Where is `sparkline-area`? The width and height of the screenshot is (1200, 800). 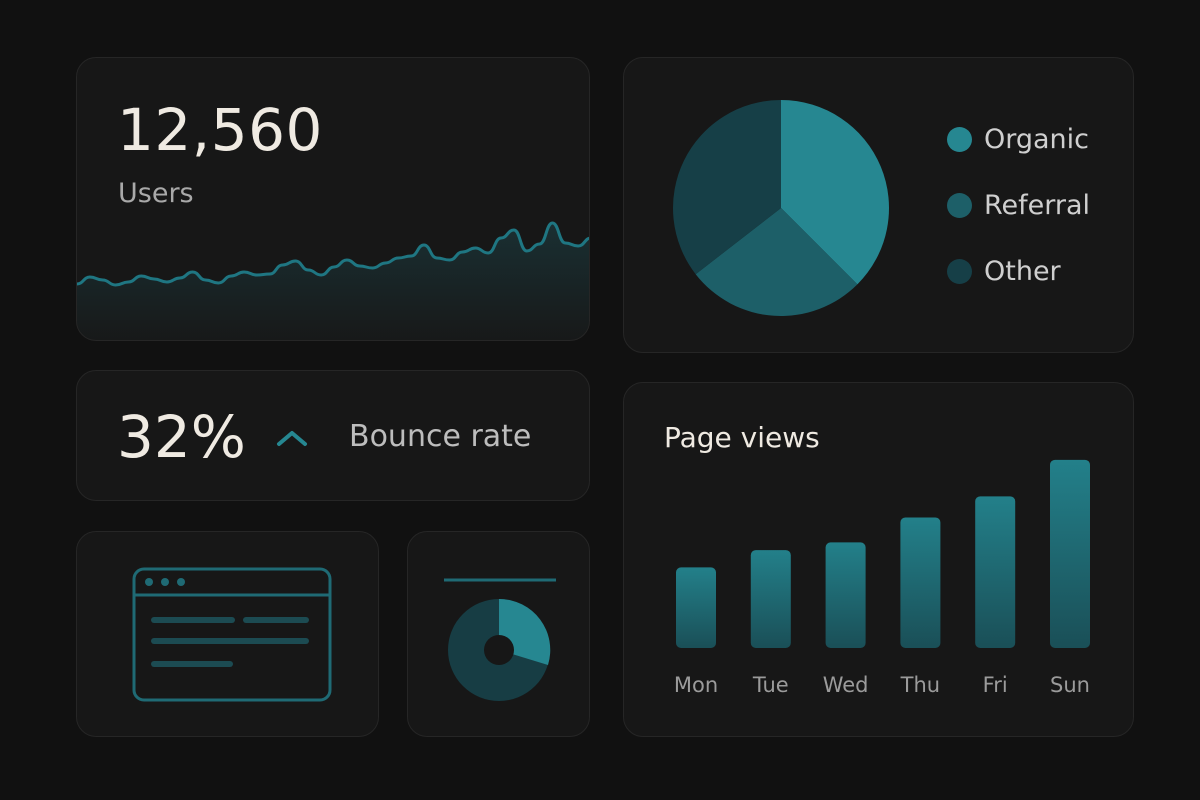
sparkline-area is located at coordinates (333, 281).